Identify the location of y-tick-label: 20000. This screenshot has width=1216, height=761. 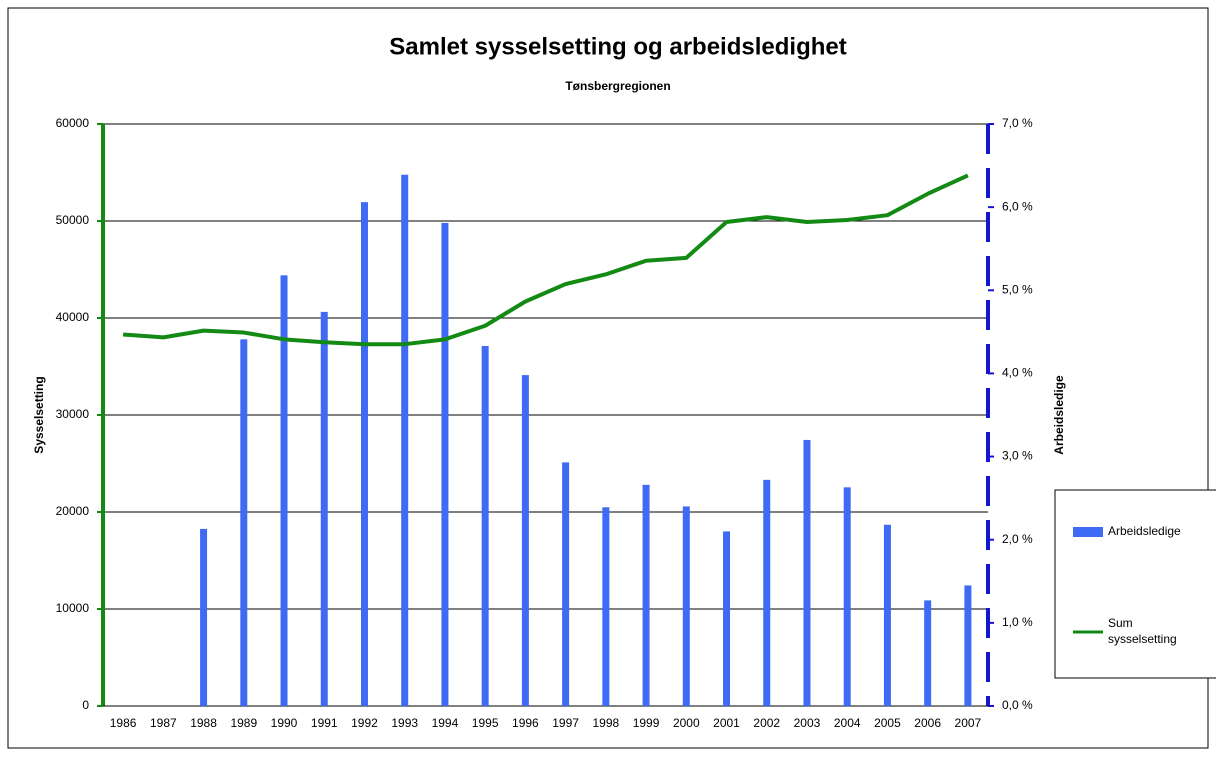
(73, 511).